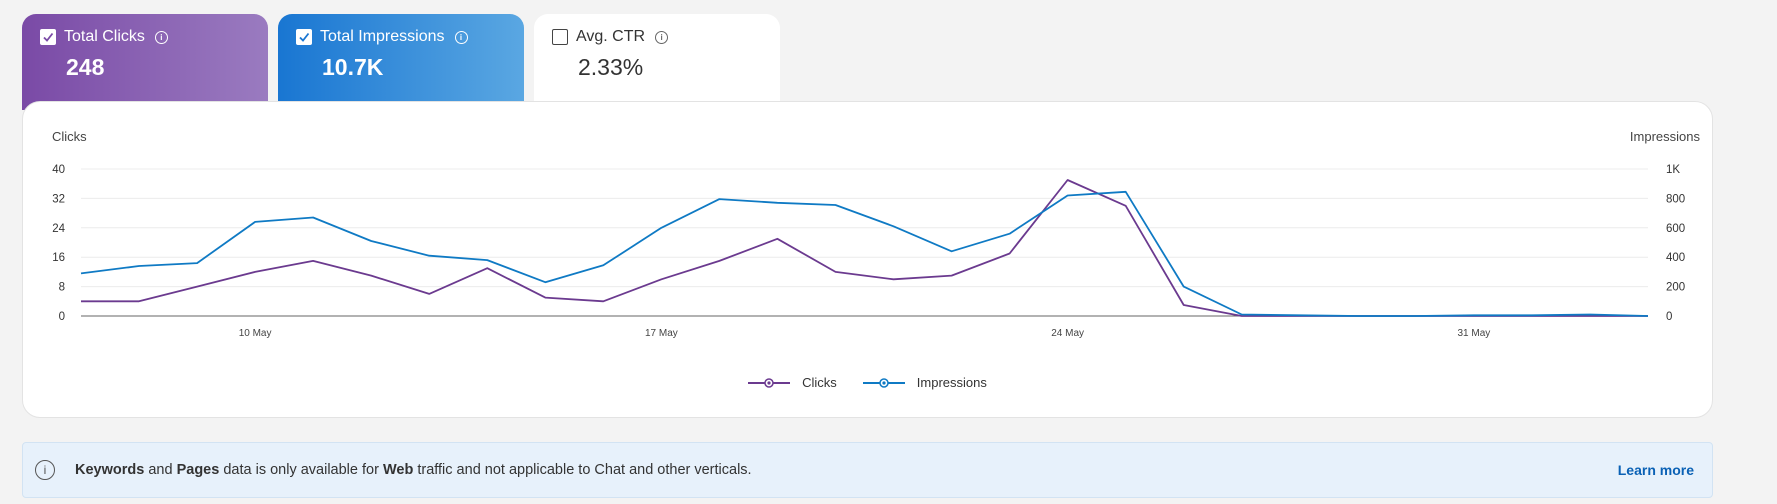 The height and width of the screenshot is (504, 1777). Describe the element at coordinates (792, 382) in the screenshot. I see `legend-item-clicks: Clicks` at that location.